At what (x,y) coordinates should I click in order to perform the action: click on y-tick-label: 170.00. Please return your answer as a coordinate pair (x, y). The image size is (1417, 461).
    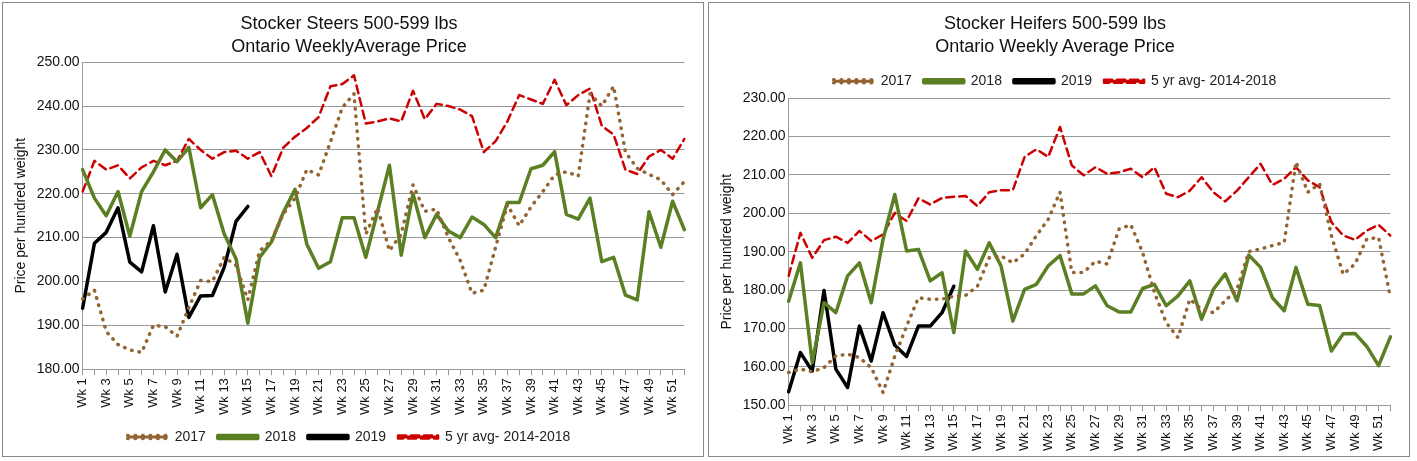
    Looking at the image, I should click on (764, 327).